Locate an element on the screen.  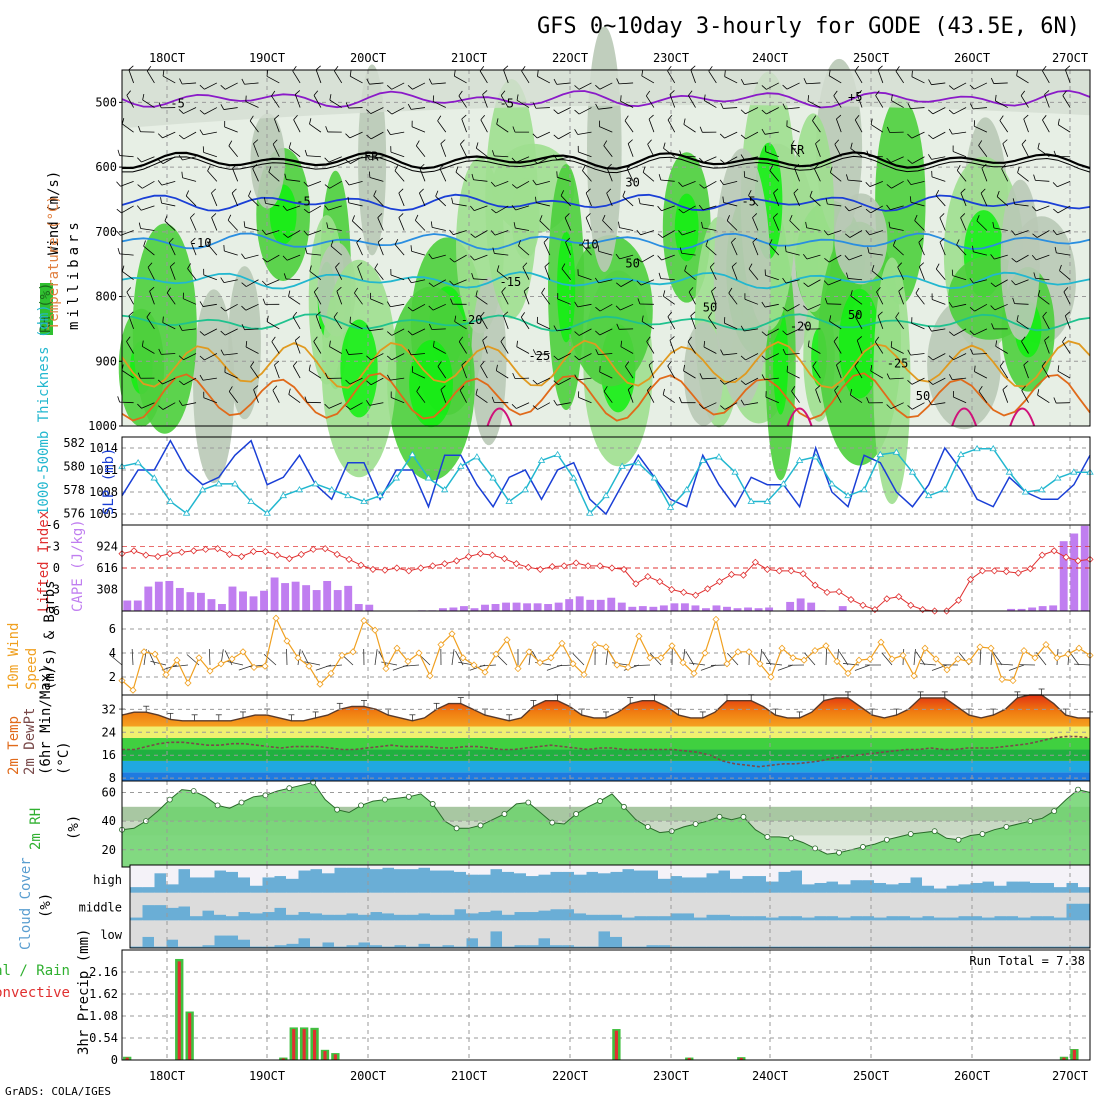
cape-bar is located at coordinates (442, 609).